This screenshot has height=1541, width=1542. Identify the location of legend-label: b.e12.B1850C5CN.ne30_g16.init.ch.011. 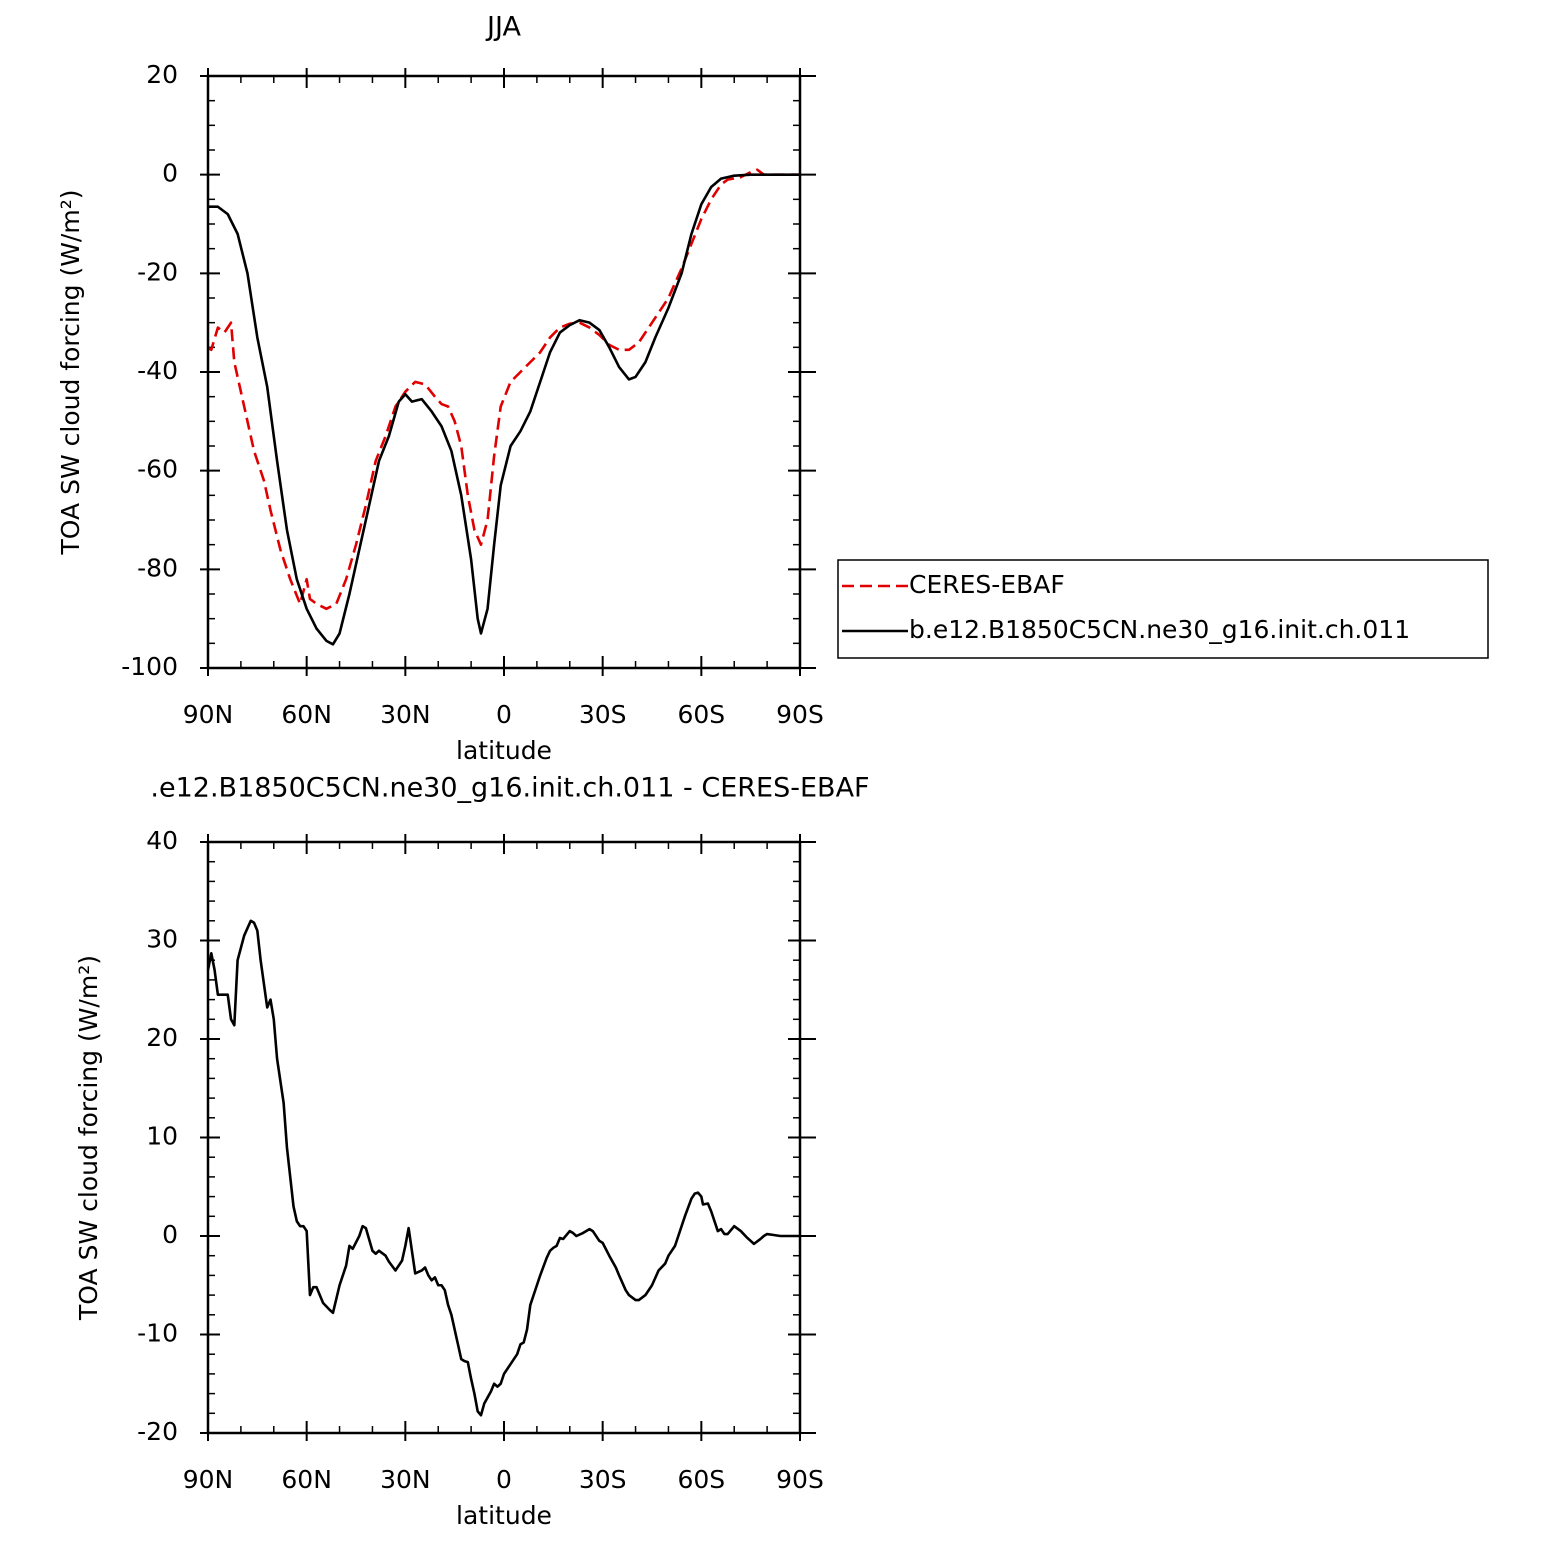
(1159, 629).